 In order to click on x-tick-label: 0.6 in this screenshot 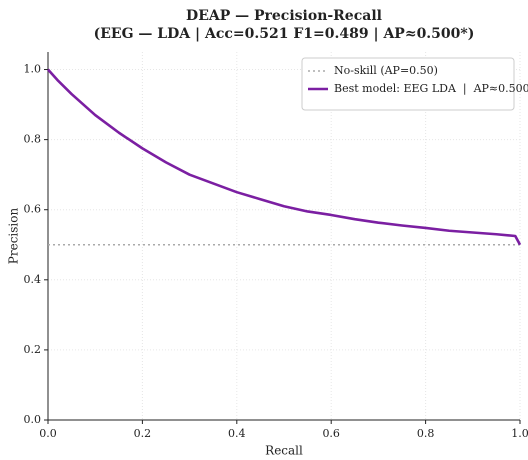, I will do `click(331, 433)`.